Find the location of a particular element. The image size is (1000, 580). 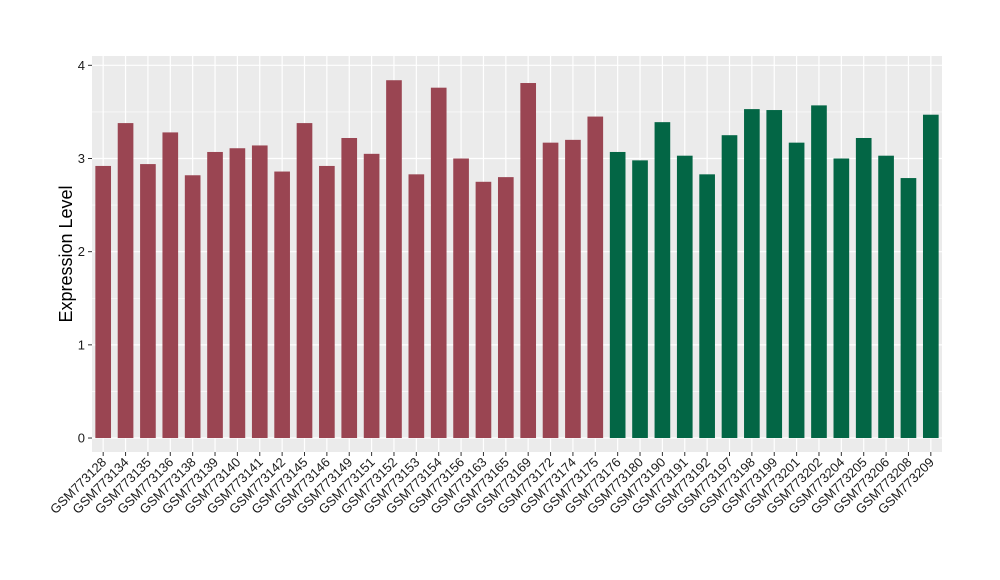

bar-GSM773141 is located at coordinates (259, 292).